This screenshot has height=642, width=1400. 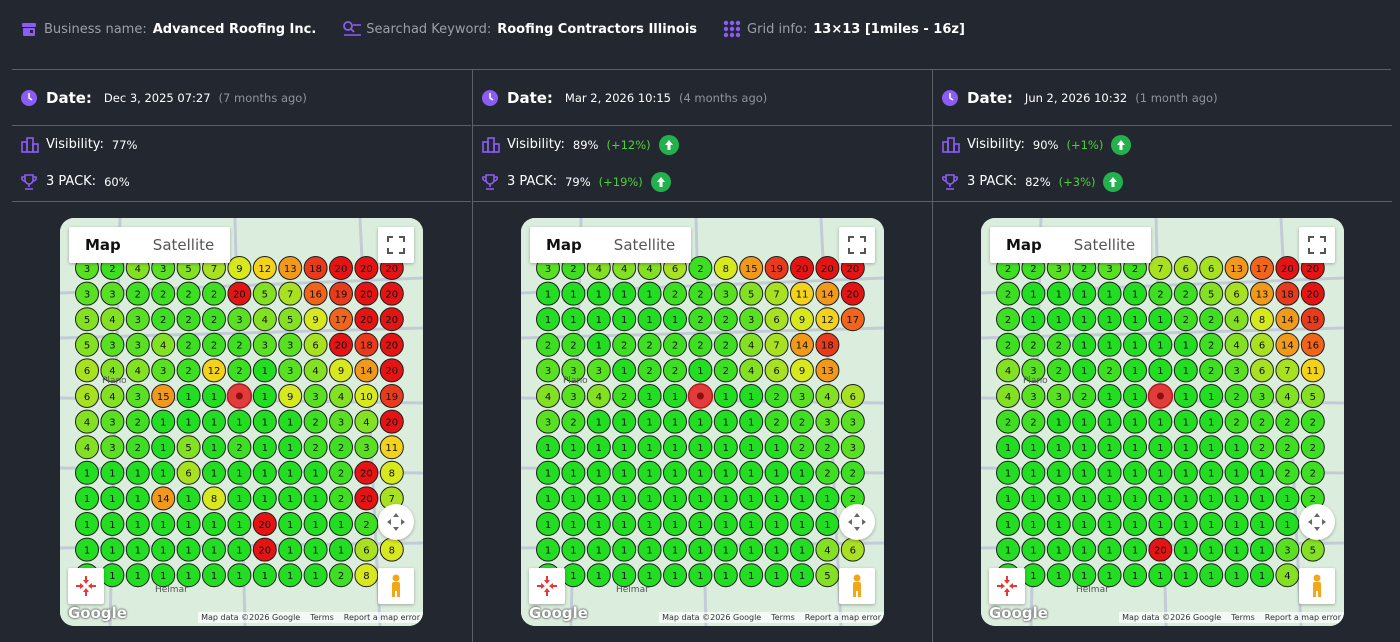 I want to click on map-tab: Map, so click(x=1024, y=245).